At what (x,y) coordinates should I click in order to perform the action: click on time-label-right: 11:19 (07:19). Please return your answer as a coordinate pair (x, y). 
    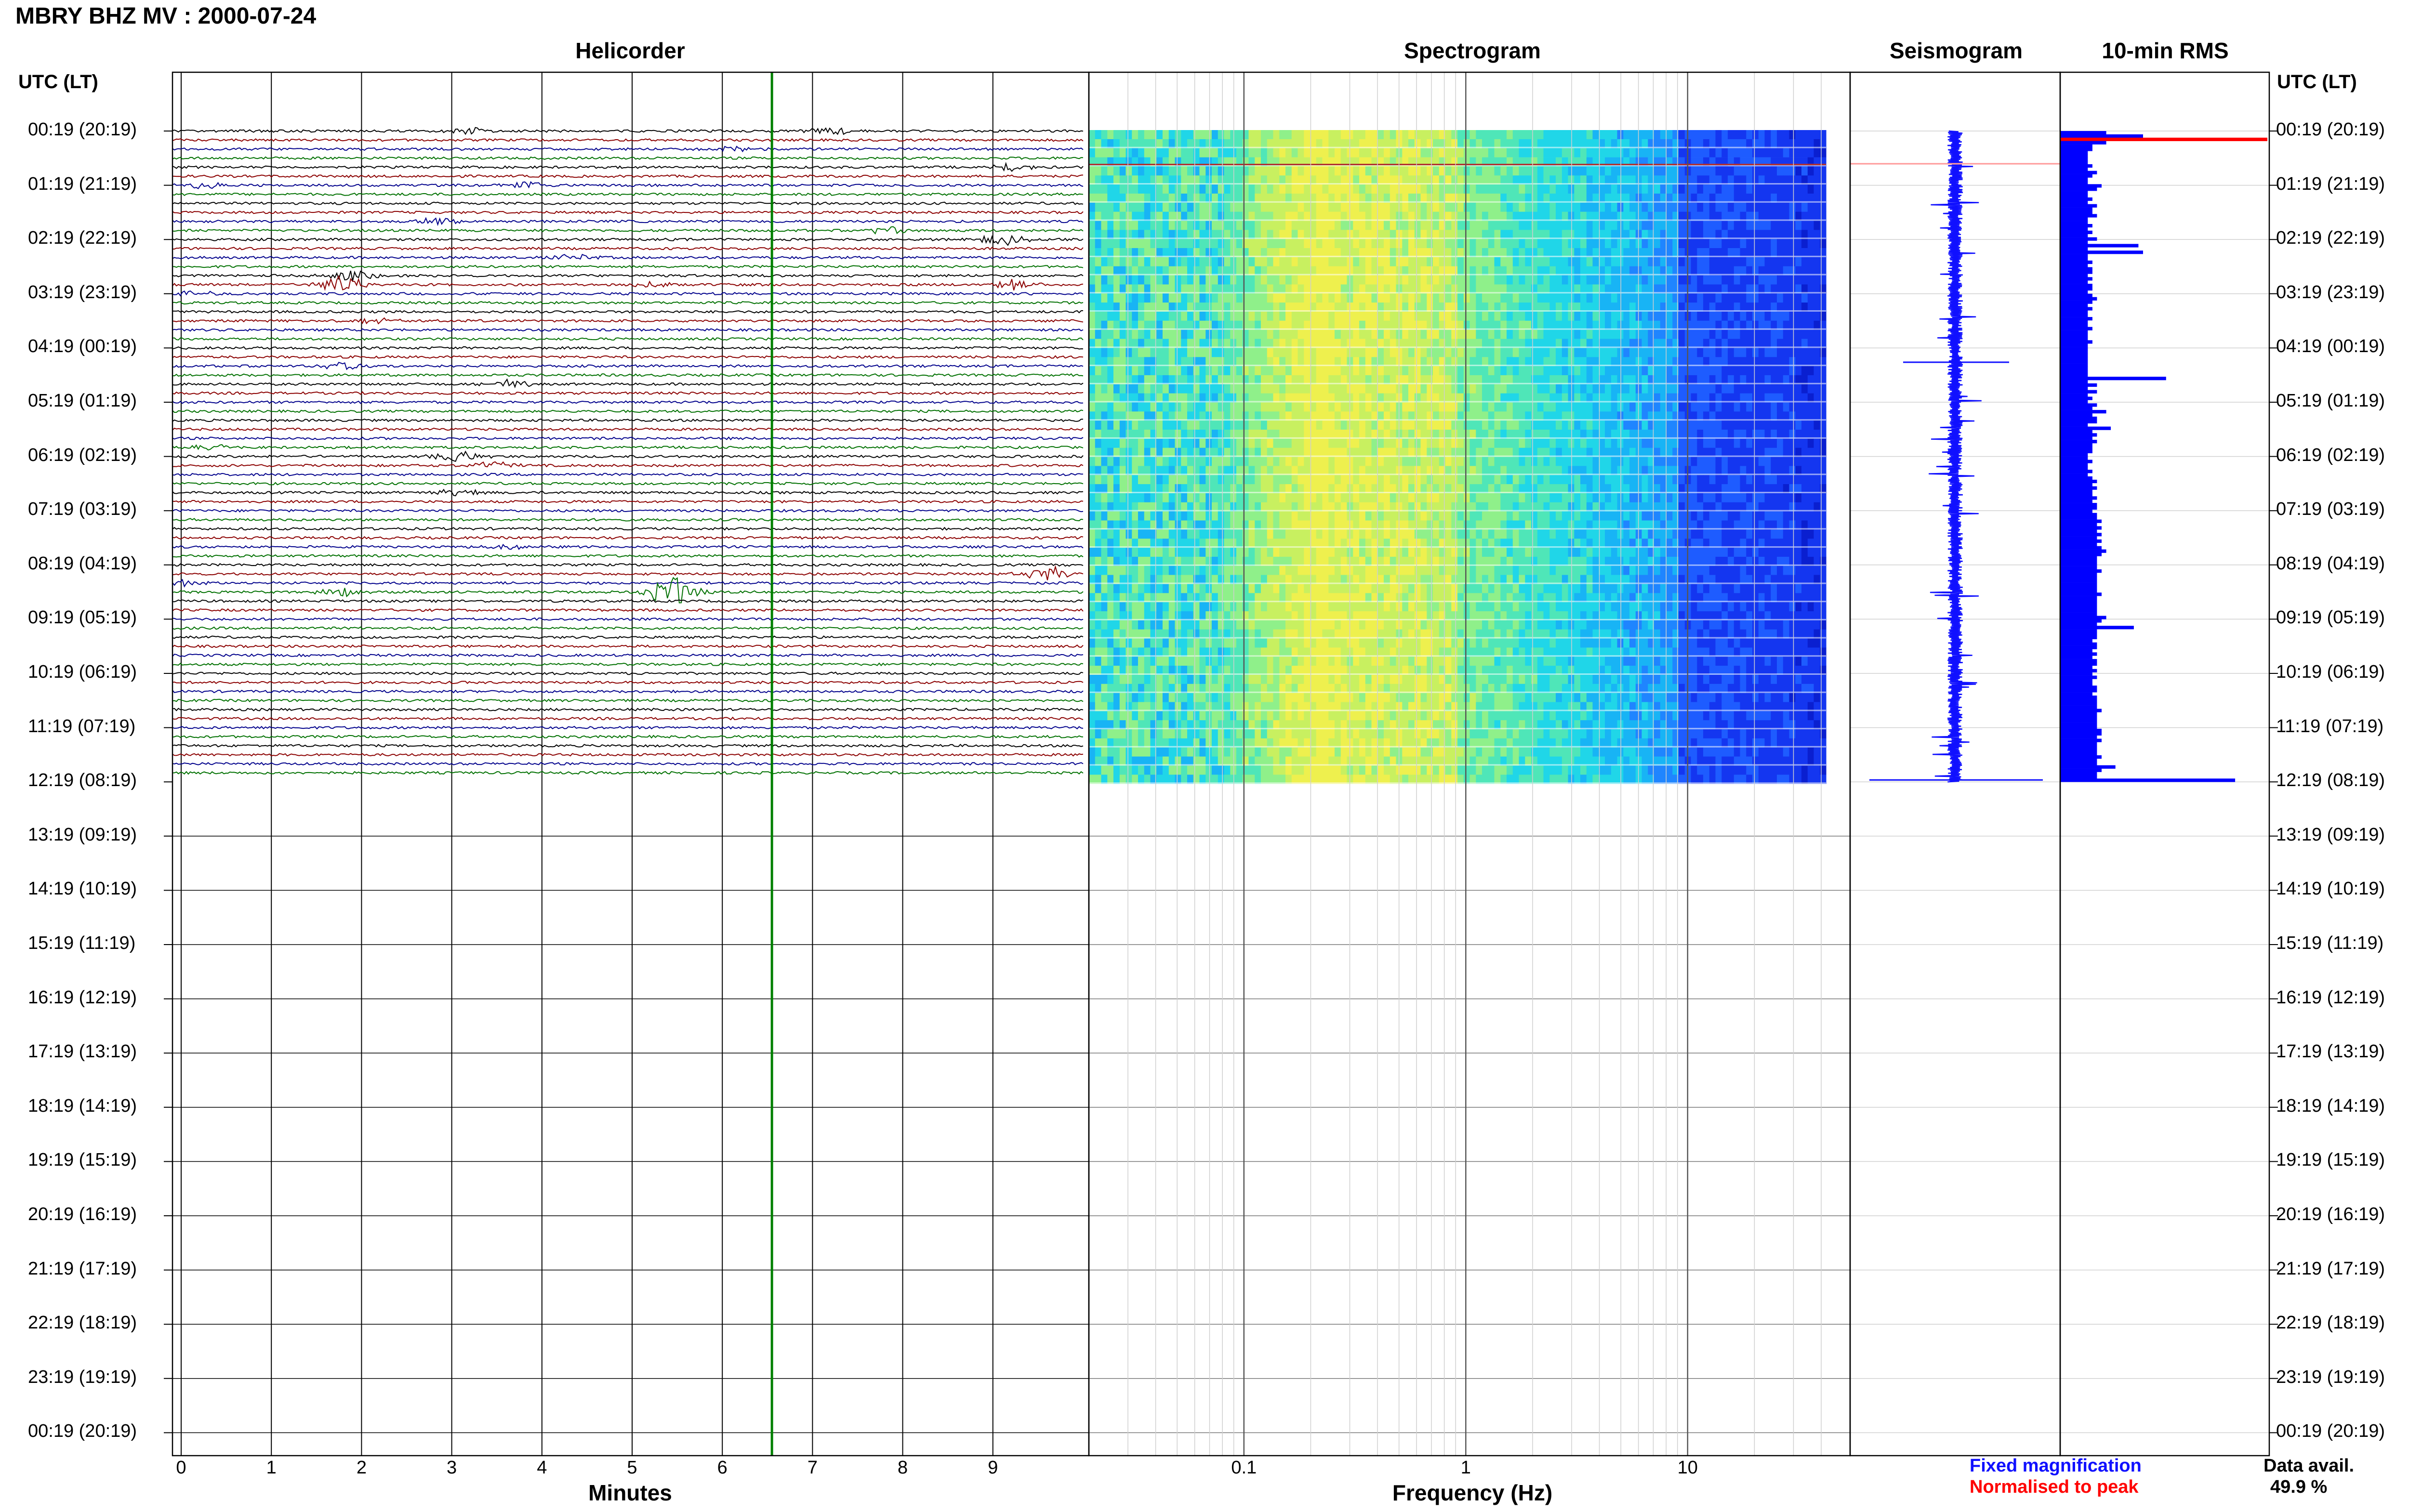
    Looking at the image, I should click on (2330, 726).